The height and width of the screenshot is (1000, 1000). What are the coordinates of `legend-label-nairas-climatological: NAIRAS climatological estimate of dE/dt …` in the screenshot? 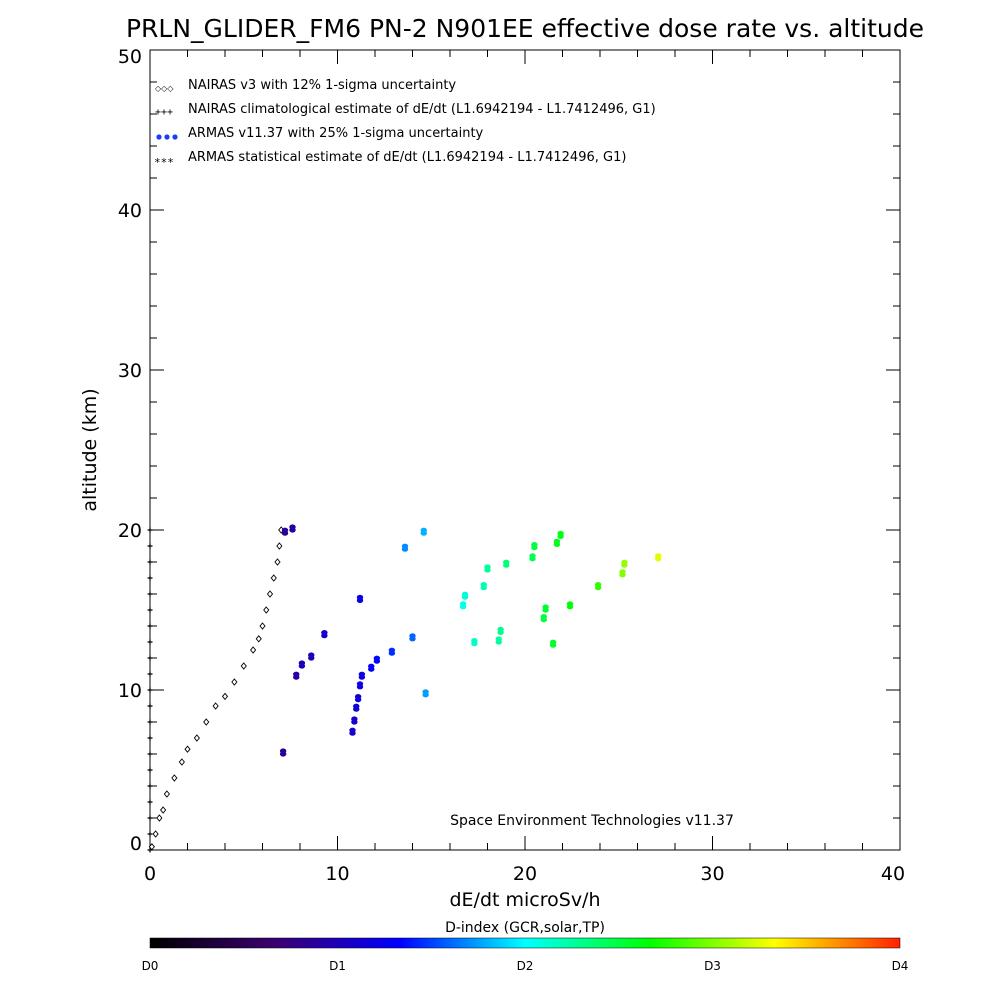 It's located at (422, 109).